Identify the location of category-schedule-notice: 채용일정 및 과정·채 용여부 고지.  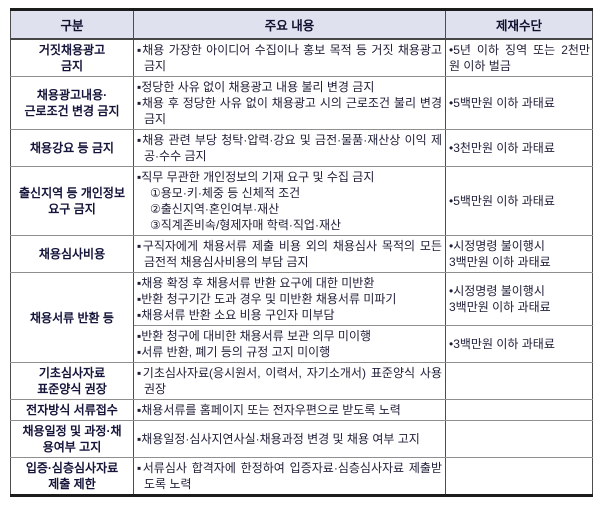
(72, 439).